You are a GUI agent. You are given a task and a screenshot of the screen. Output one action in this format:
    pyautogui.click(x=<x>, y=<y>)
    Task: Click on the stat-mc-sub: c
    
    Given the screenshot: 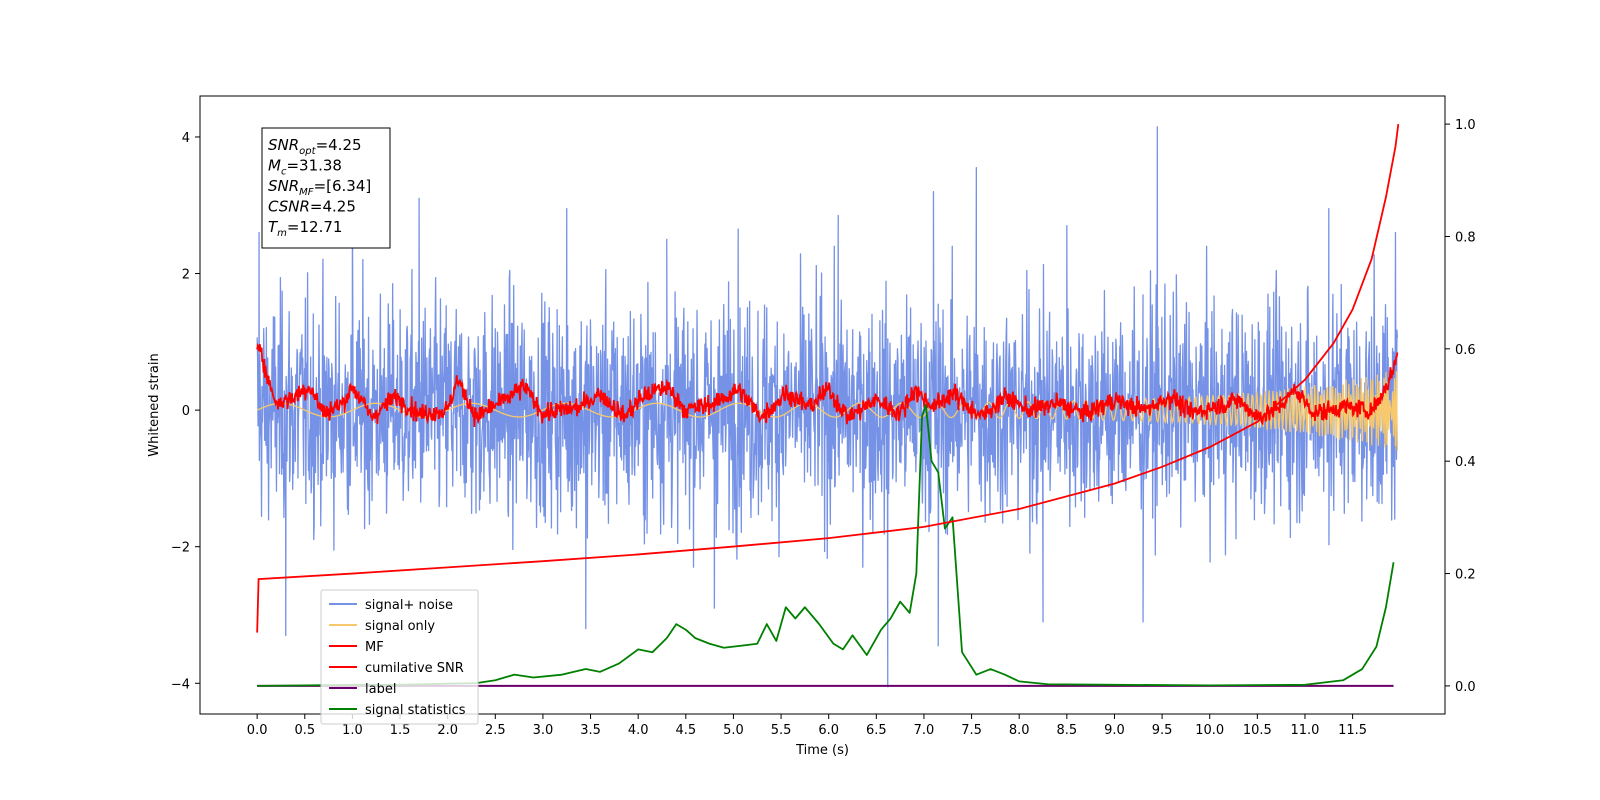 What is the action you would take?
    pyautogui.click(x=284, y=172)
    